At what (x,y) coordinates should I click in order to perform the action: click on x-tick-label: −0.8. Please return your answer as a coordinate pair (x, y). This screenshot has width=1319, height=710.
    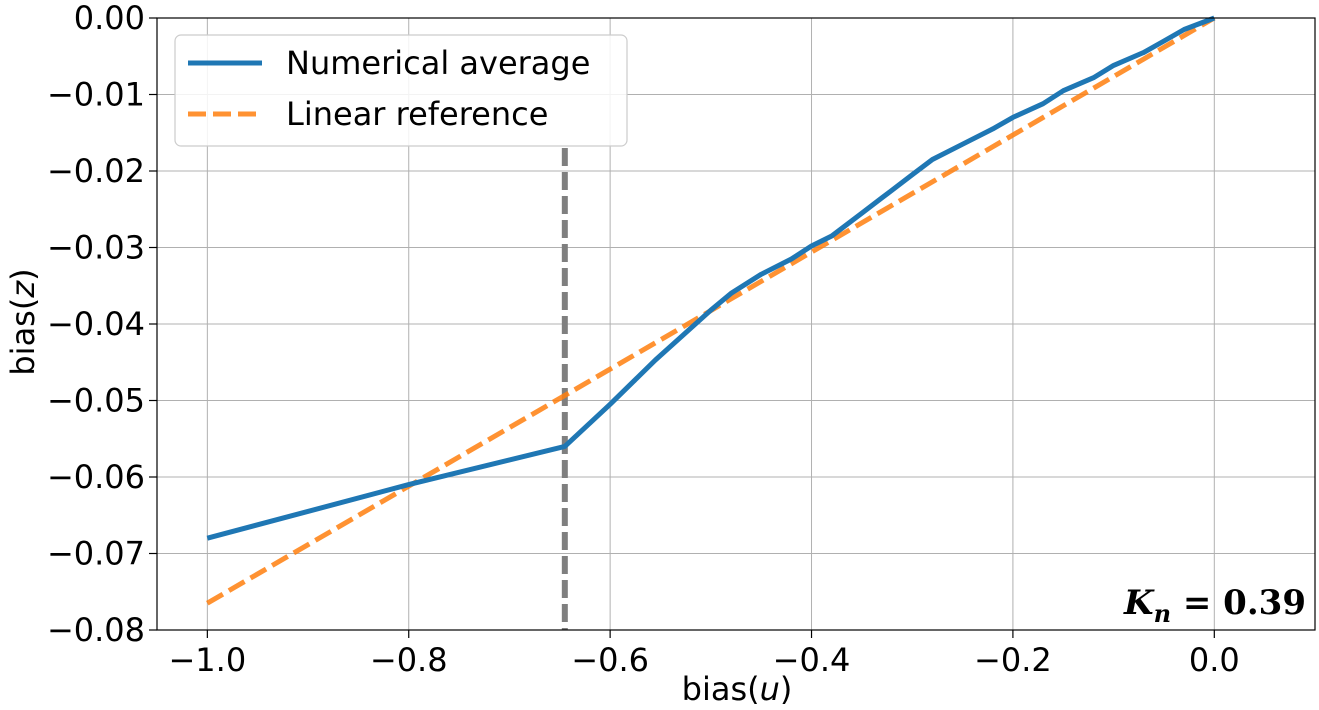
    Looking at the image, I should click on (409, 660).